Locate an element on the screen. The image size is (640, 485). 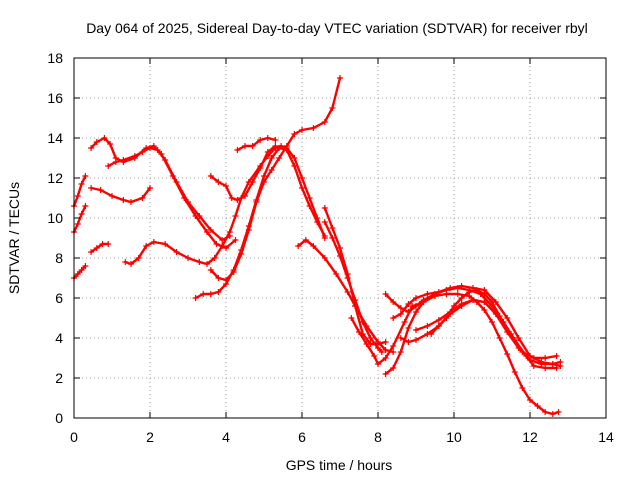
series-sat-e is located at coordinates (120, 195).